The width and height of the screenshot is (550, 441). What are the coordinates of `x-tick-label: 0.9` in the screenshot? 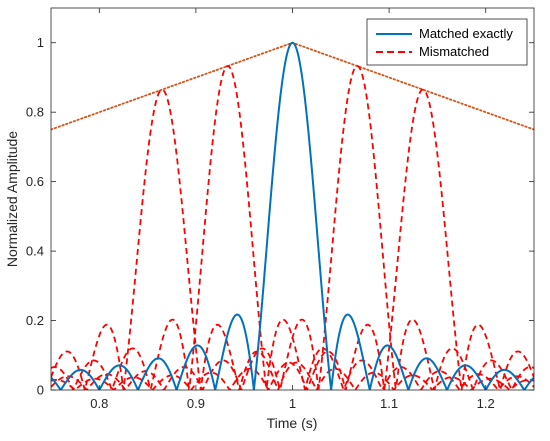 It's located at (196, 403).